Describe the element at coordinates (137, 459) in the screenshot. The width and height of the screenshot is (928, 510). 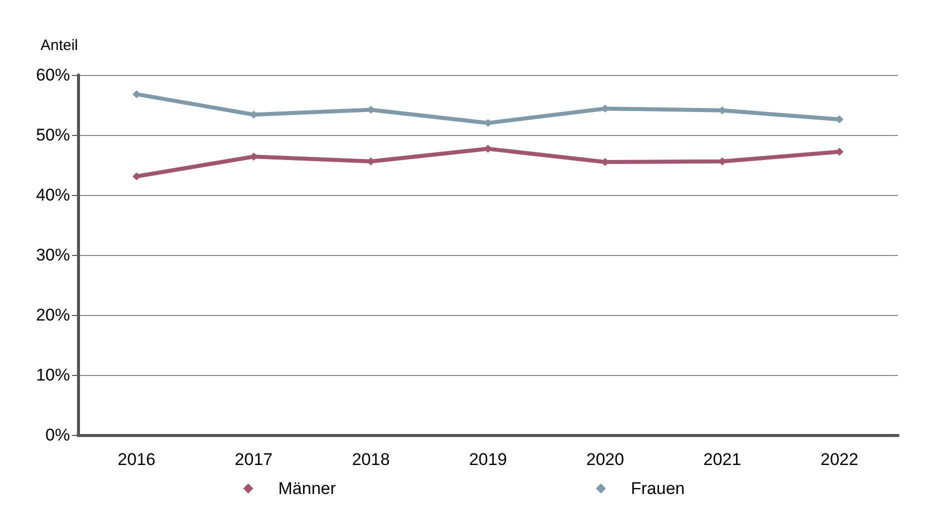
I see `x-tick-label: 2016` at that location.